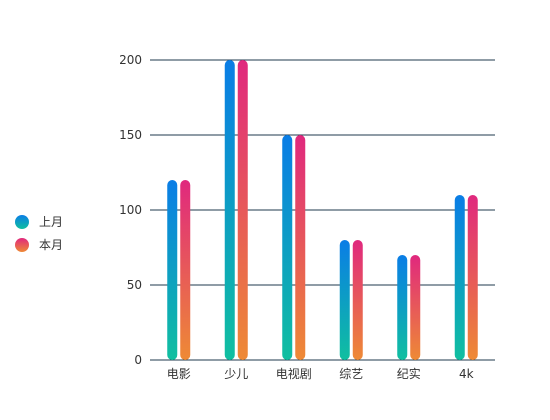  Describe the element at coordinates (351, 374) in the screenshot. I see `x-tick-label: 综艺` at that location.